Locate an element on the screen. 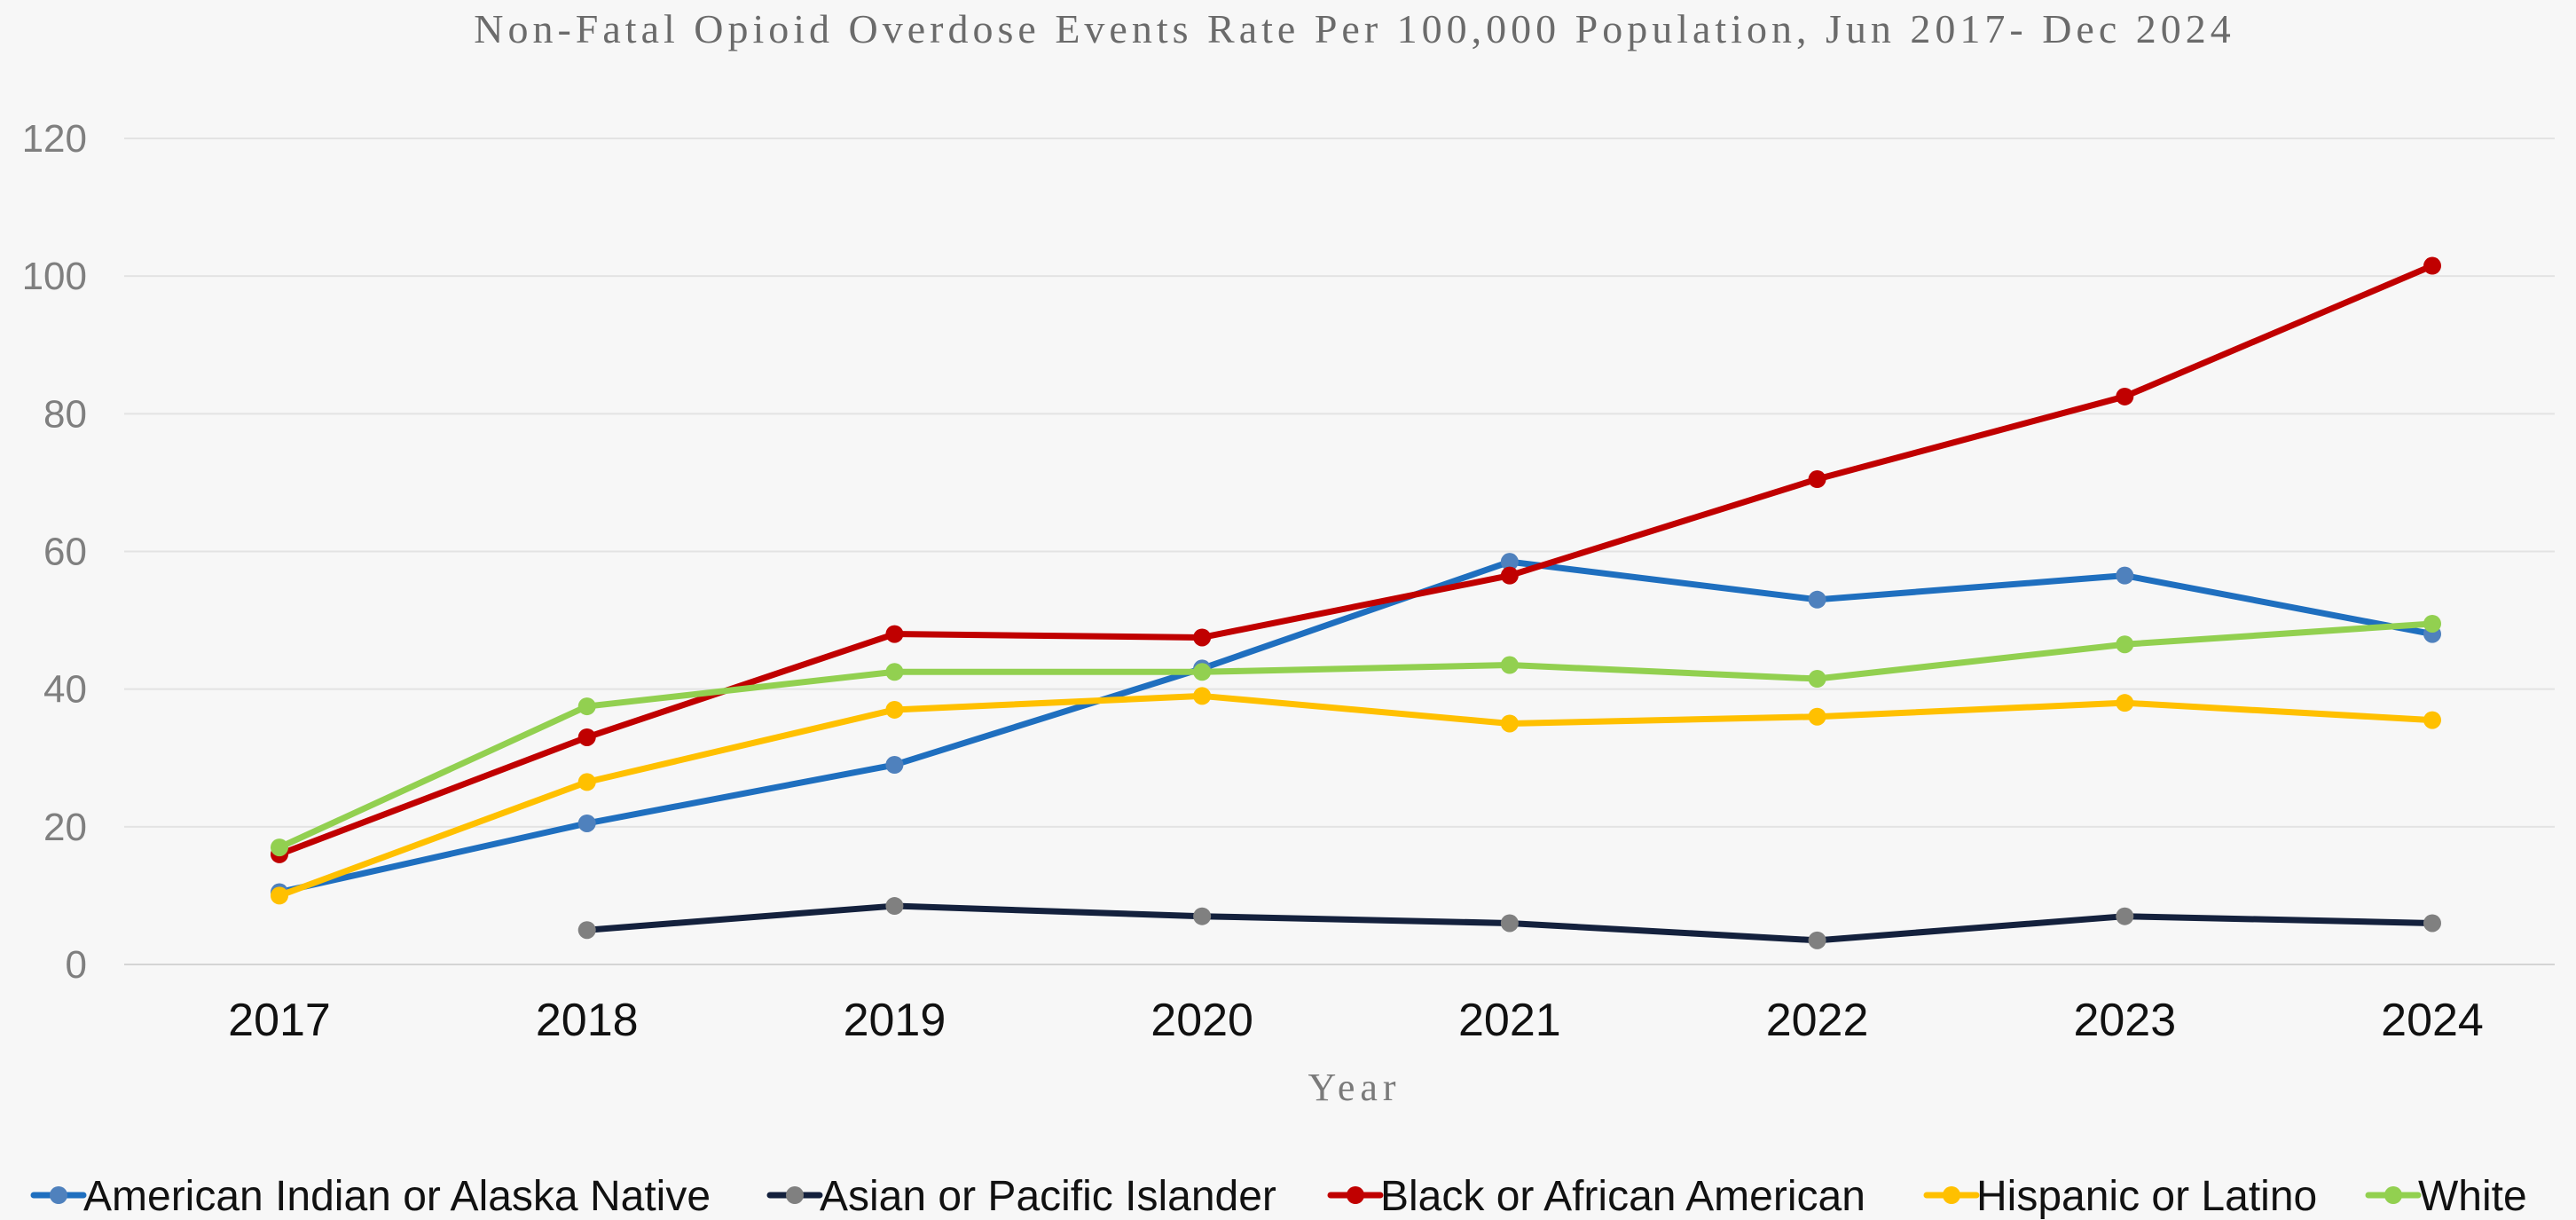  x-tick-label: 2019 is located at coordinates (895, 1020).